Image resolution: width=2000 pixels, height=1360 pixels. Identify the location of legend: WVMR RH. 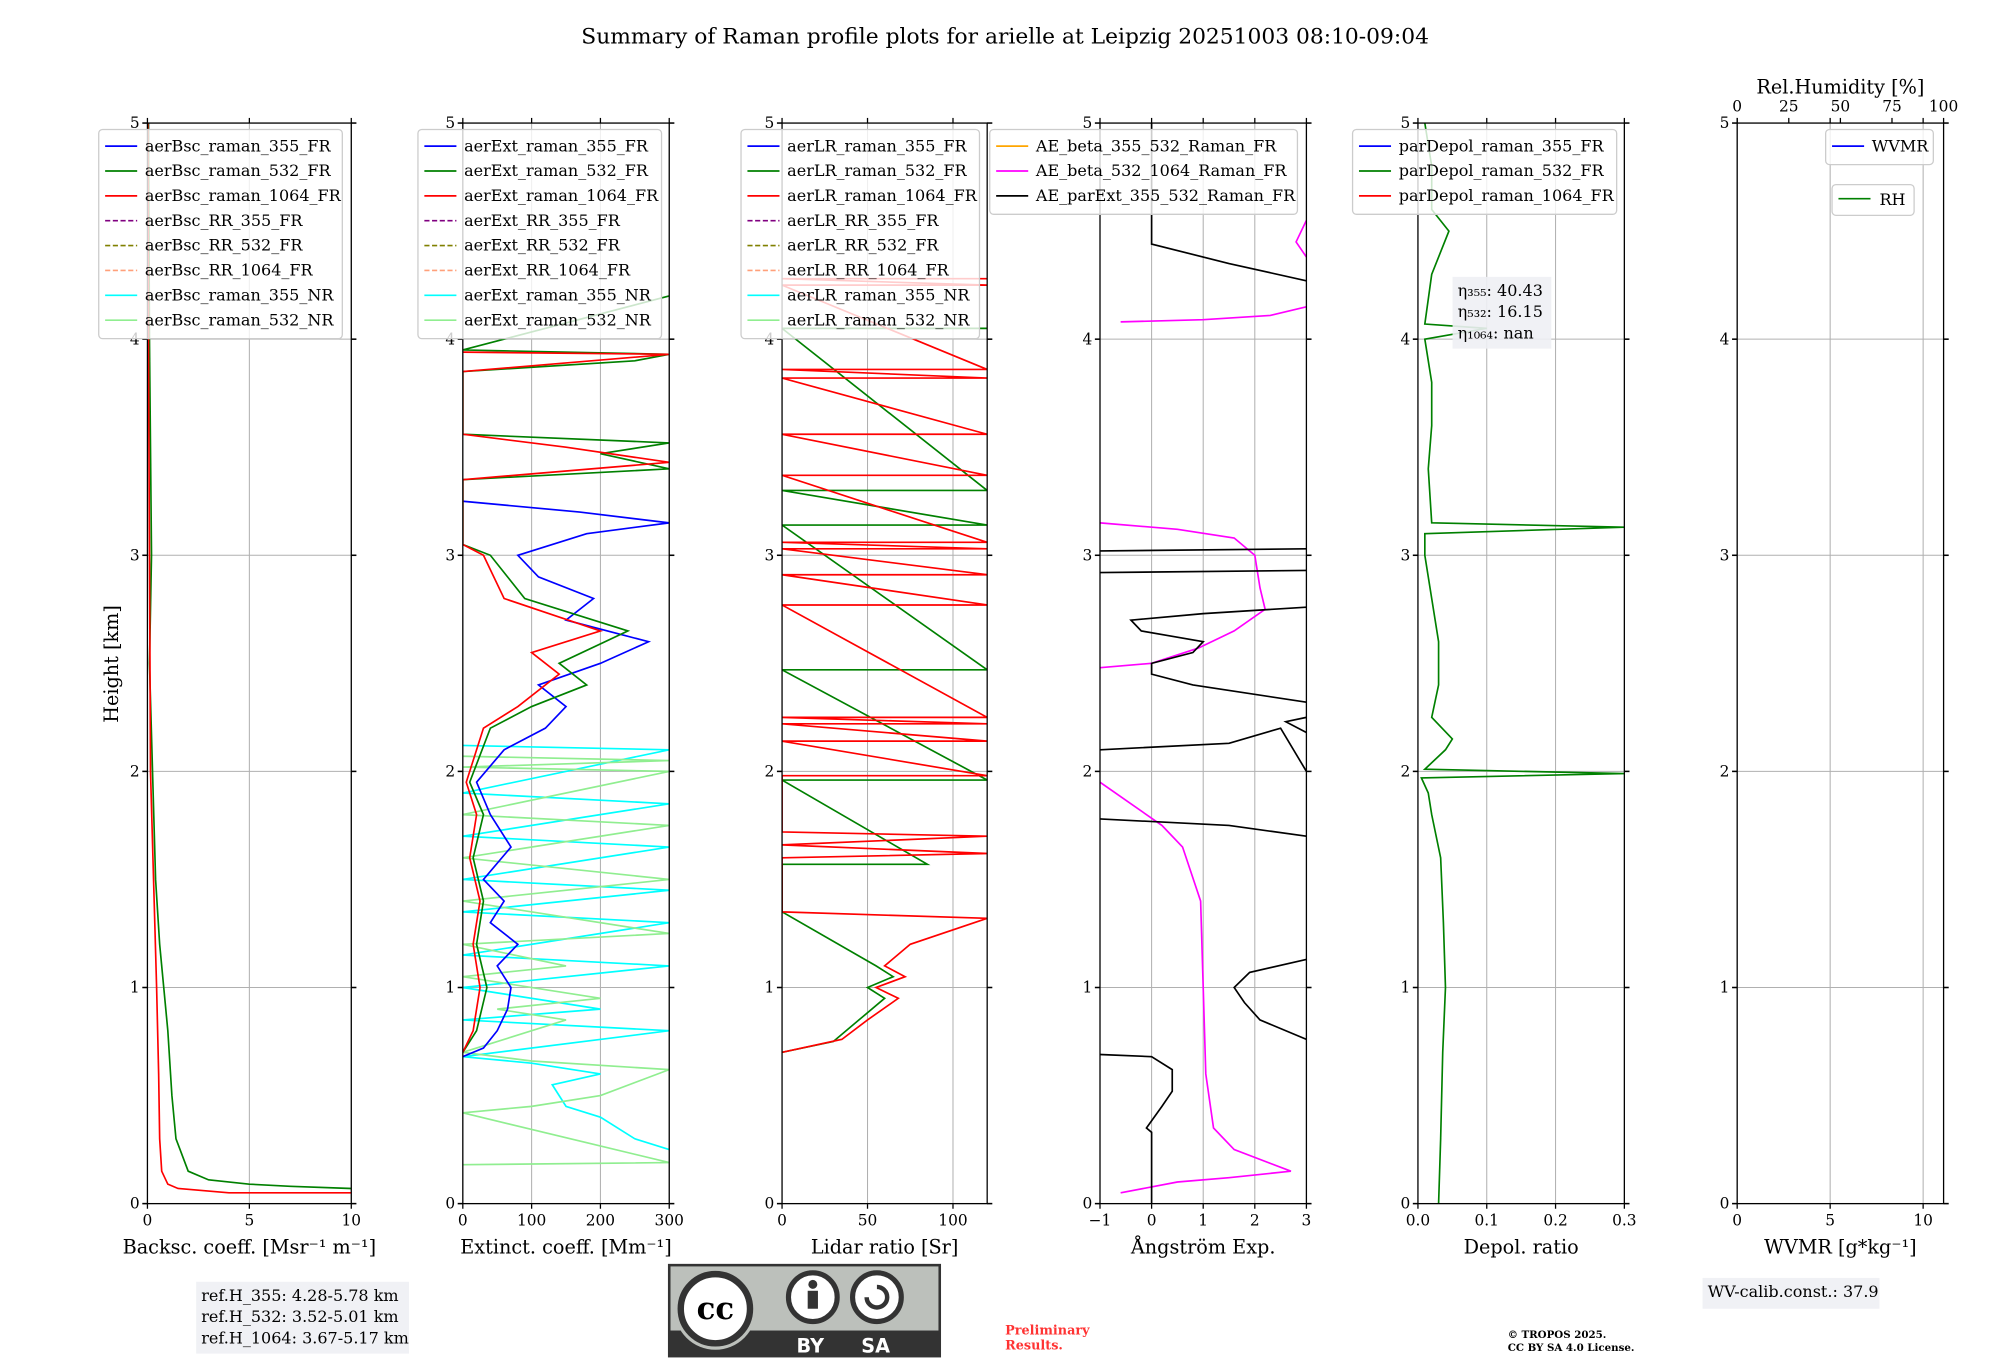
(1879, 172).